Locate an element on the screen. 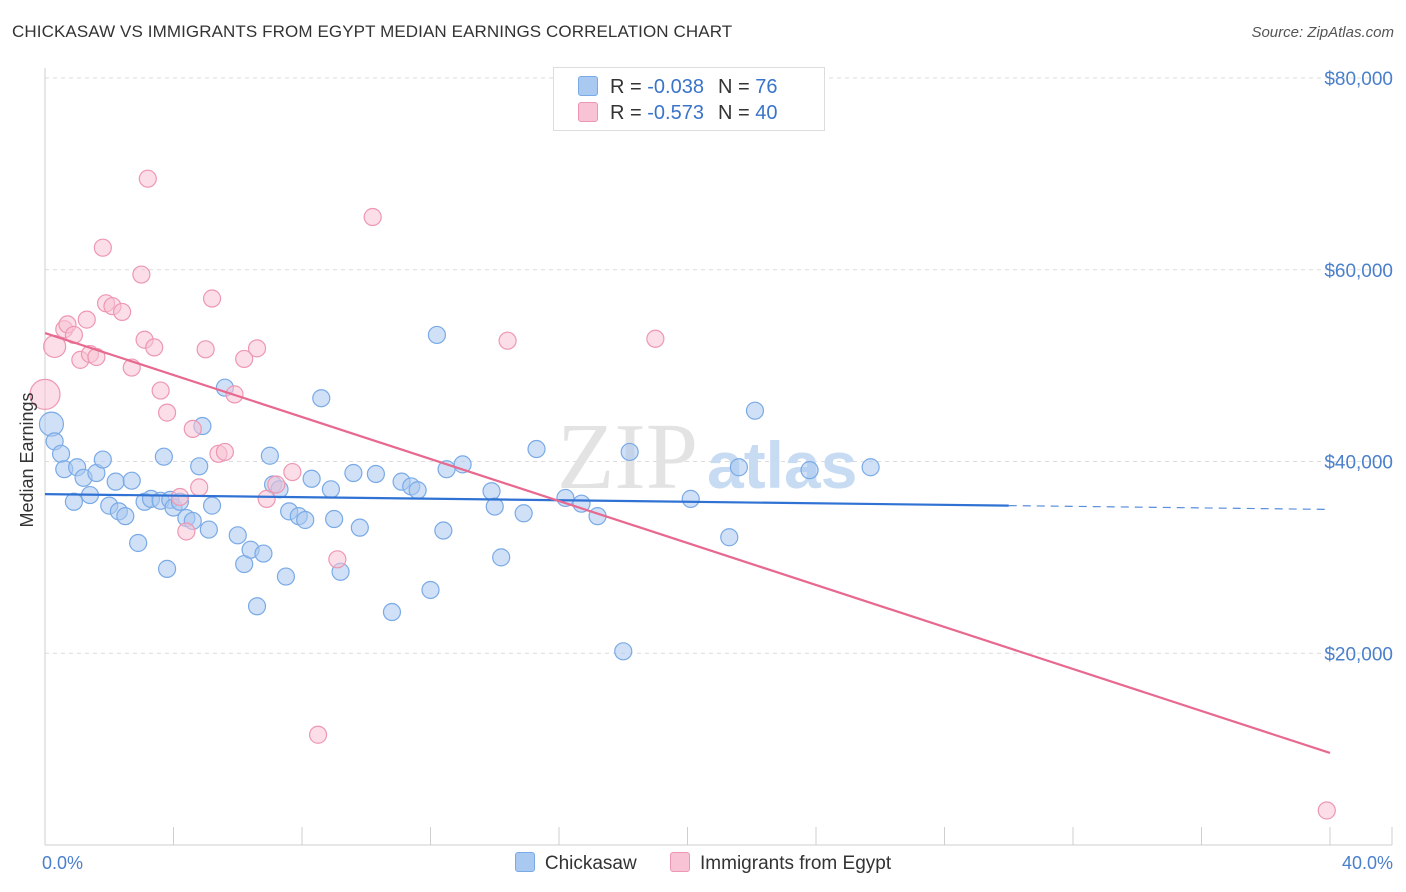 The height and width of the screenshot is (892, 1406). n-value: 76 is located at coordinates (766, 87).